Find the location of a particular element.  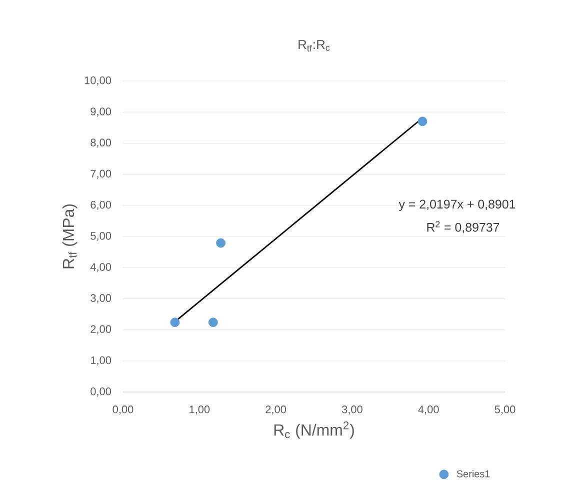

annotation: y = 2,0197x + 0,8901 is located at coordinates (457, 206).